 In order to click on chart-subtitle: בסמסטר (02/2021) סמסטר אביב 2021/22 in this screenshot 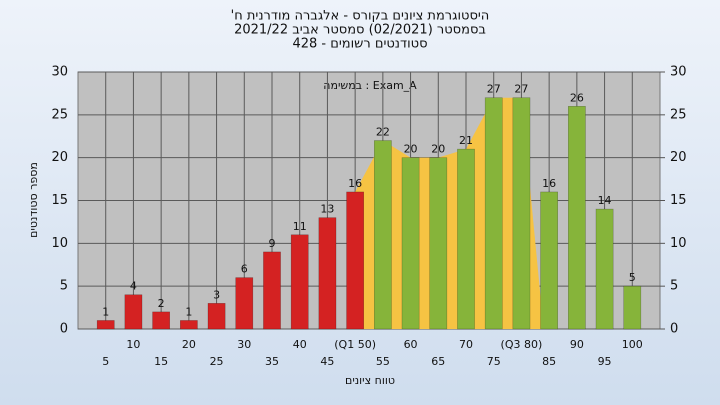, I will do `click(360, 30)`.